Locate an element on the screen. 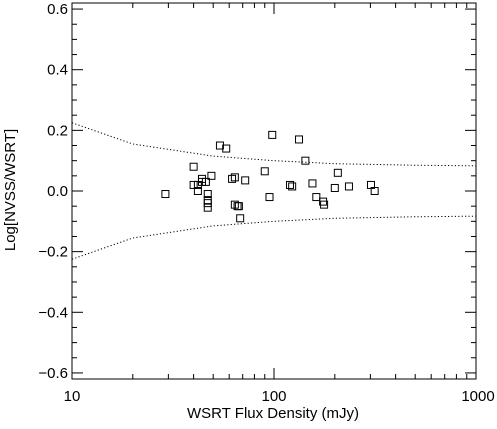 Image resolution: width=497 pixels, height=429 pixels. y-tick-label: 0.6 is located at coordinates (57, 9).